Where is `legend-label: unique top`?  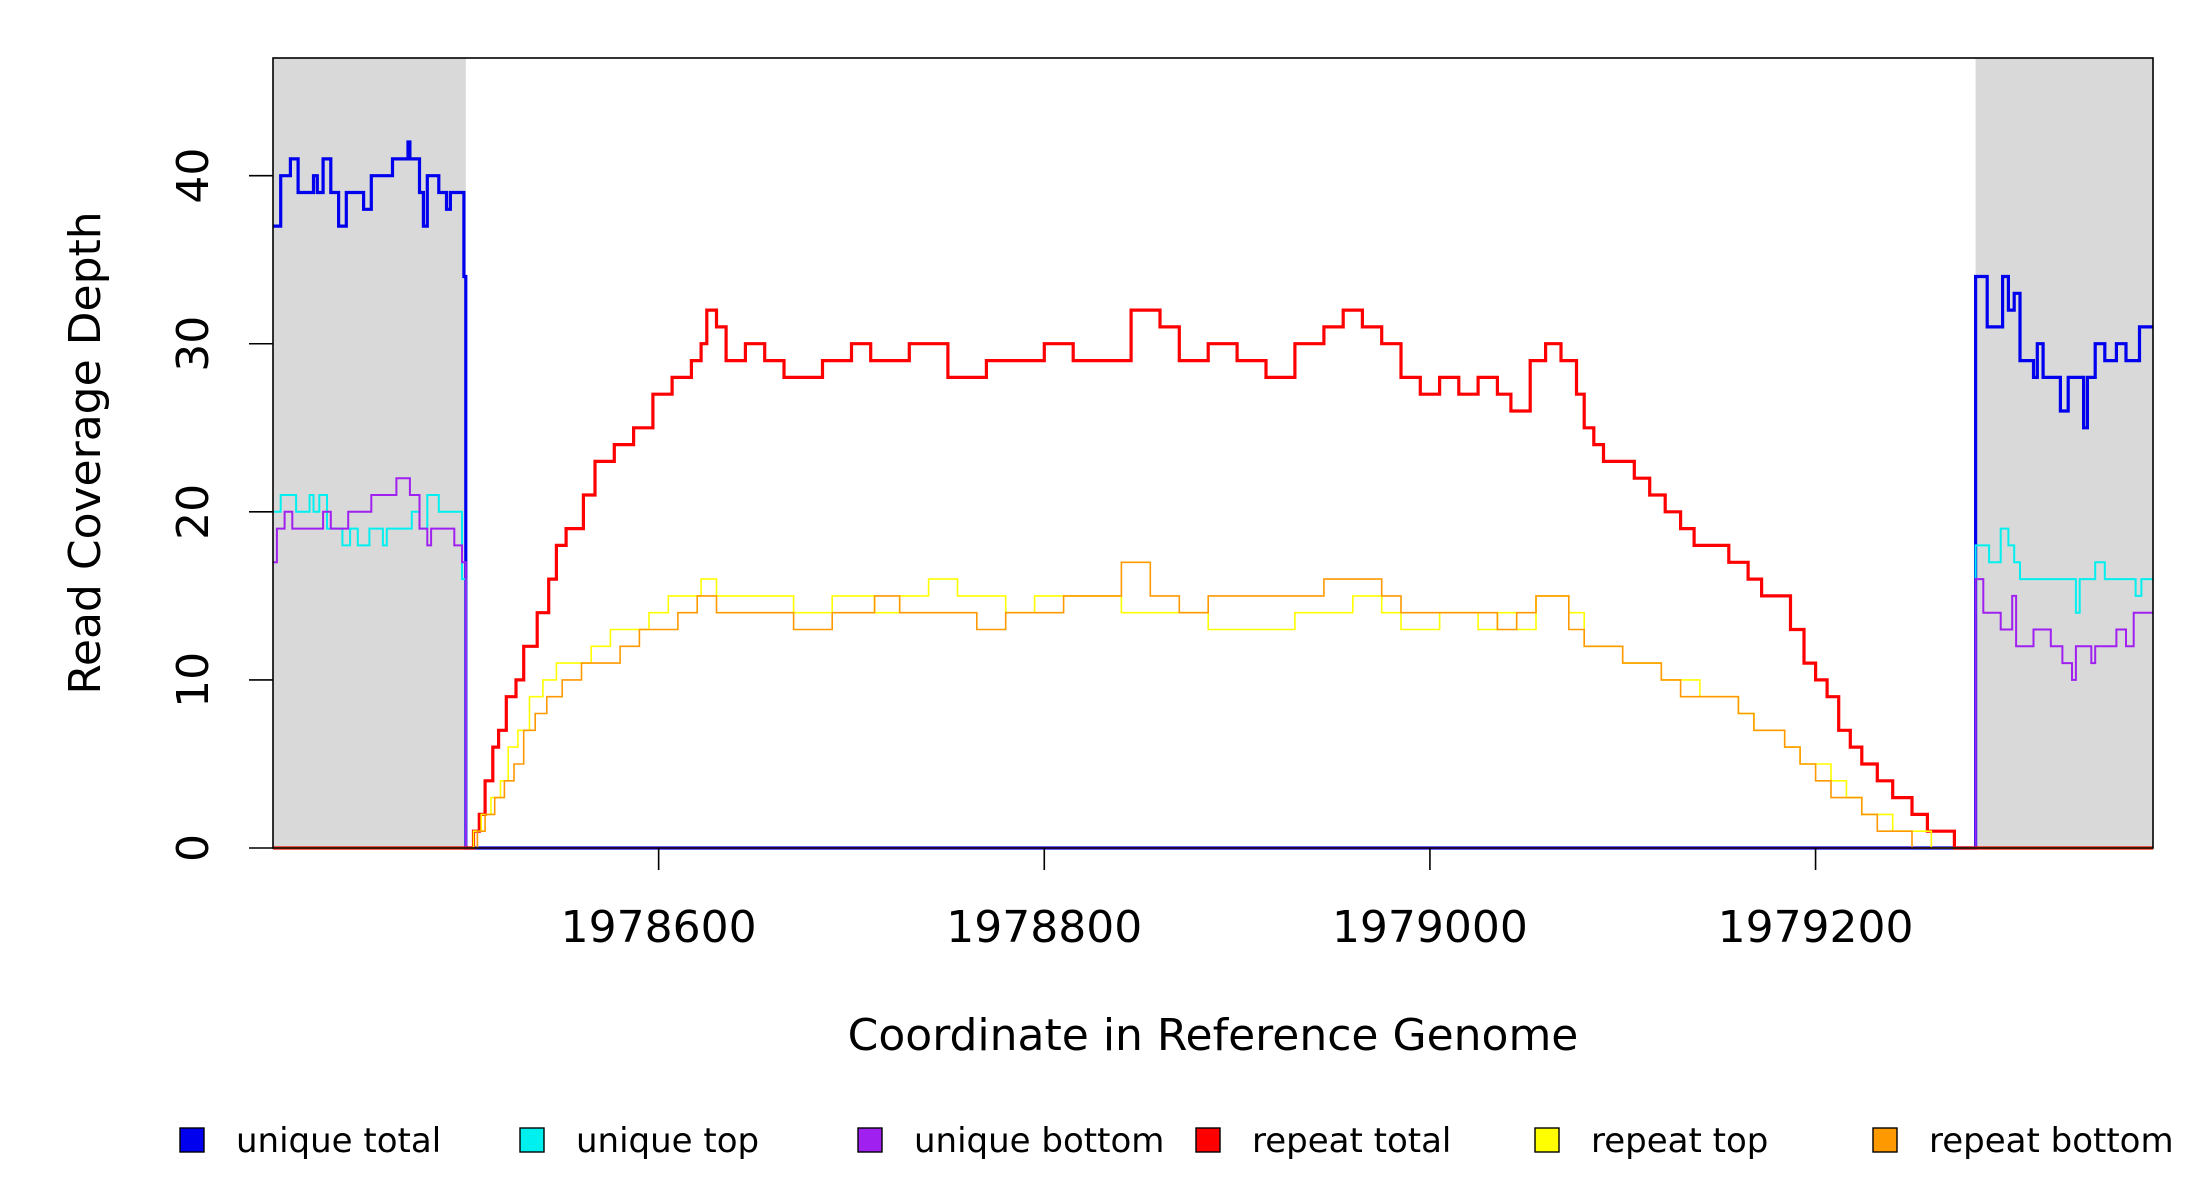
legend-label: unique top is located at coordinates (667, 1141).